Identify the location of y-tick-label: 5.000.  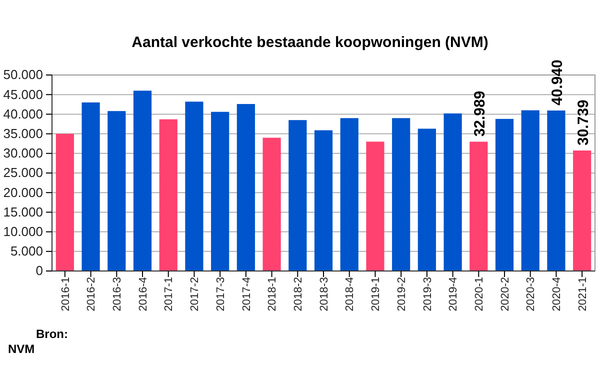
(26, 251).